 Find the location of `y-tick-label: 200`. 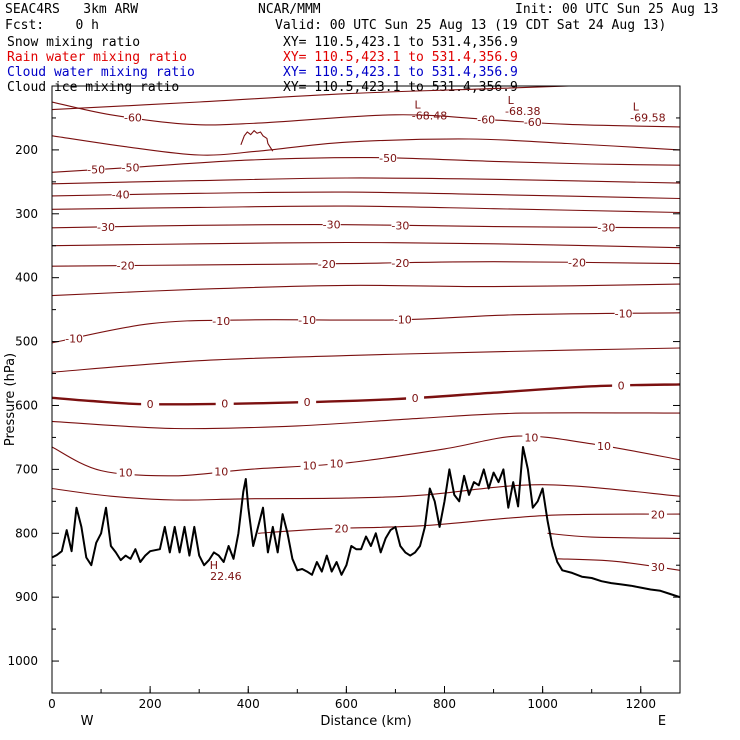

y-tick-label: 200 is located at coordinates (26, 150).